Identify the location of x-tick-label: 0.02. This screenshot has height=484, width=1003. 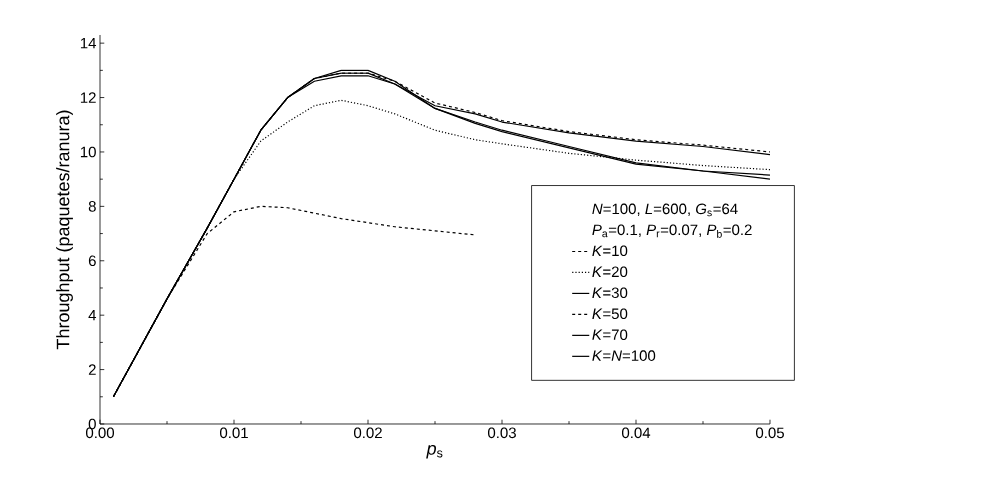
(367, 433).